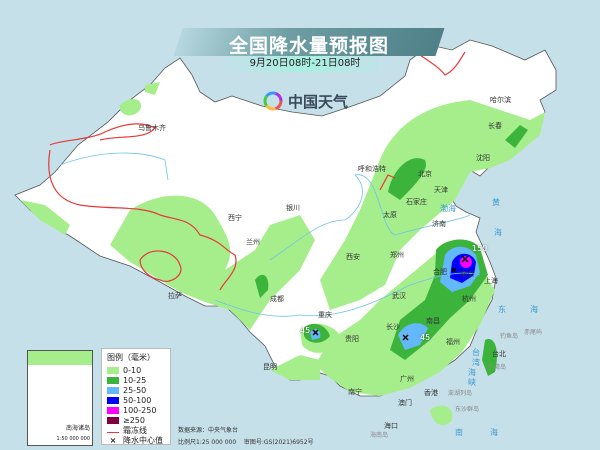 Image resolution: width=600 pixels, height=450 pixels. What do you see at coordinates (472, 382) in the screenshot?
I see `sea-label: 峡` at bounding box center [472, 382].